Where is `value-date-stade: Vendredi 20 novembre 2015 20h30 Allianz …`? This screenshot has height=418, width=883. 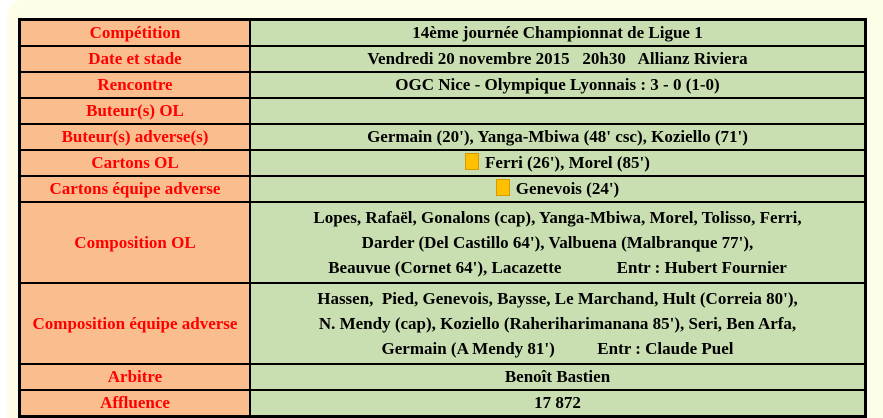
value-date-stade: Vendredi 20 novembre 2015 20h30 Allianz … is located at coordinates (558, 59).